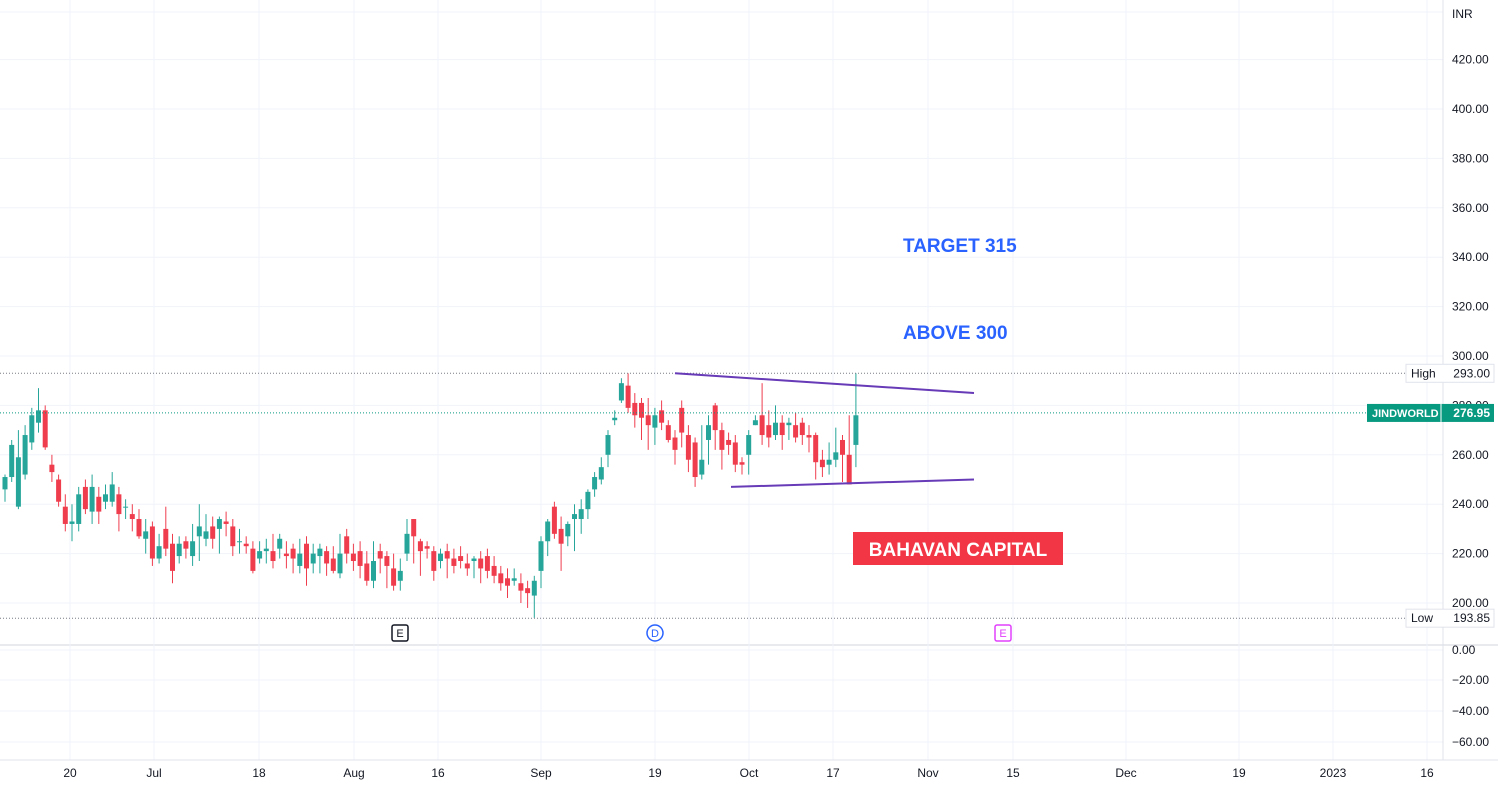 This screenshot has height=788, width=1498. What do you see at coordinates (353, 773) in the screenshot?
I see `time-tick-label: Aug` at bounding box center [353, 773].